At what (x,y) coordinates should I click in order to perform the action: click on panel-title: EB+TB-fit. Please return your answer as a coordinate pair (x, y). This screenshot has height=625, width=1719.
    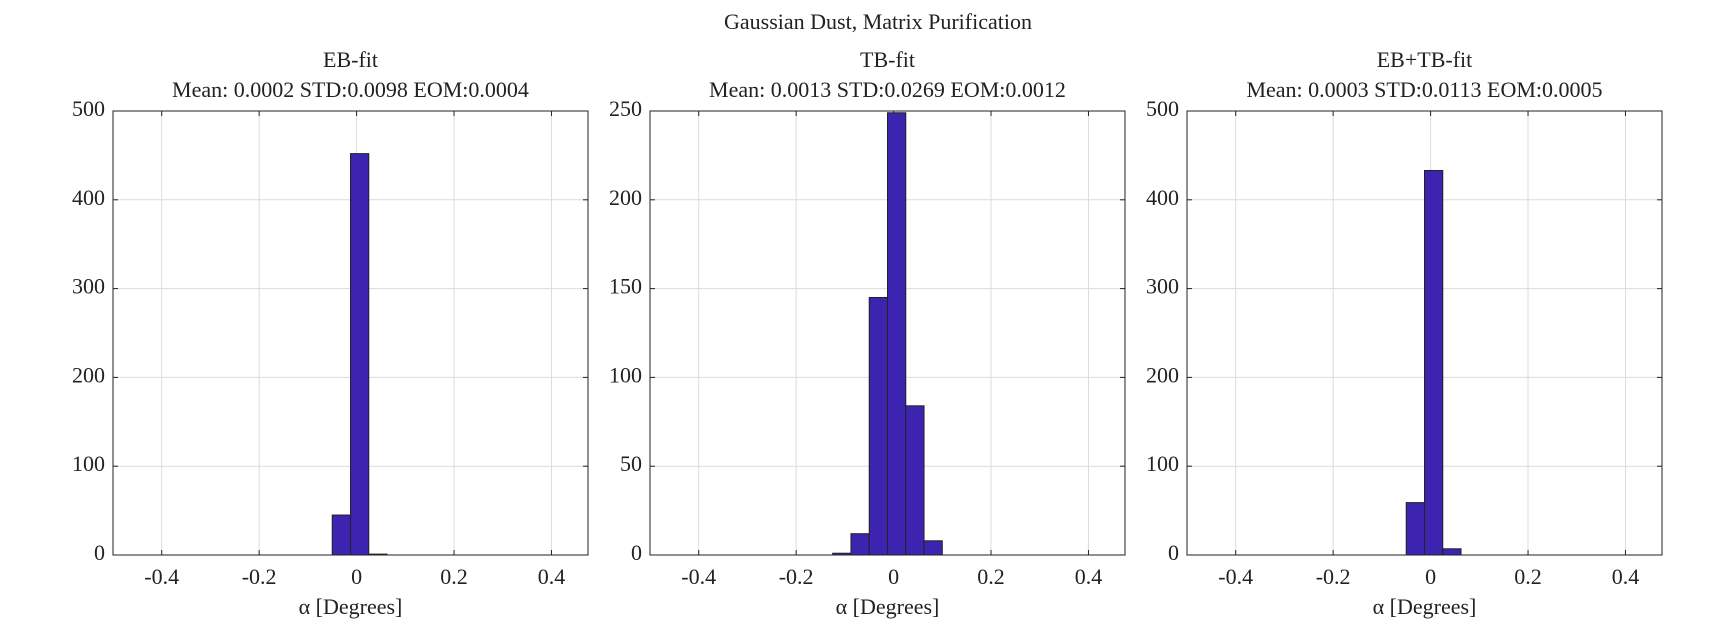
    Looking at the image, I should click on (1425, 59).